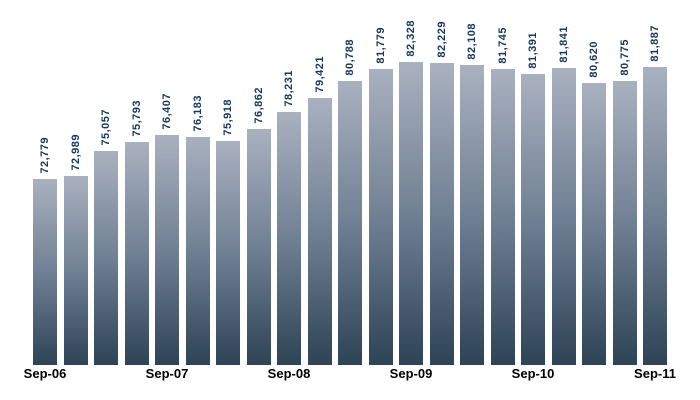 The height and width of the screenshot is (400, 700). I want to click on bar-value-label: 80,788, so click(349, 57).